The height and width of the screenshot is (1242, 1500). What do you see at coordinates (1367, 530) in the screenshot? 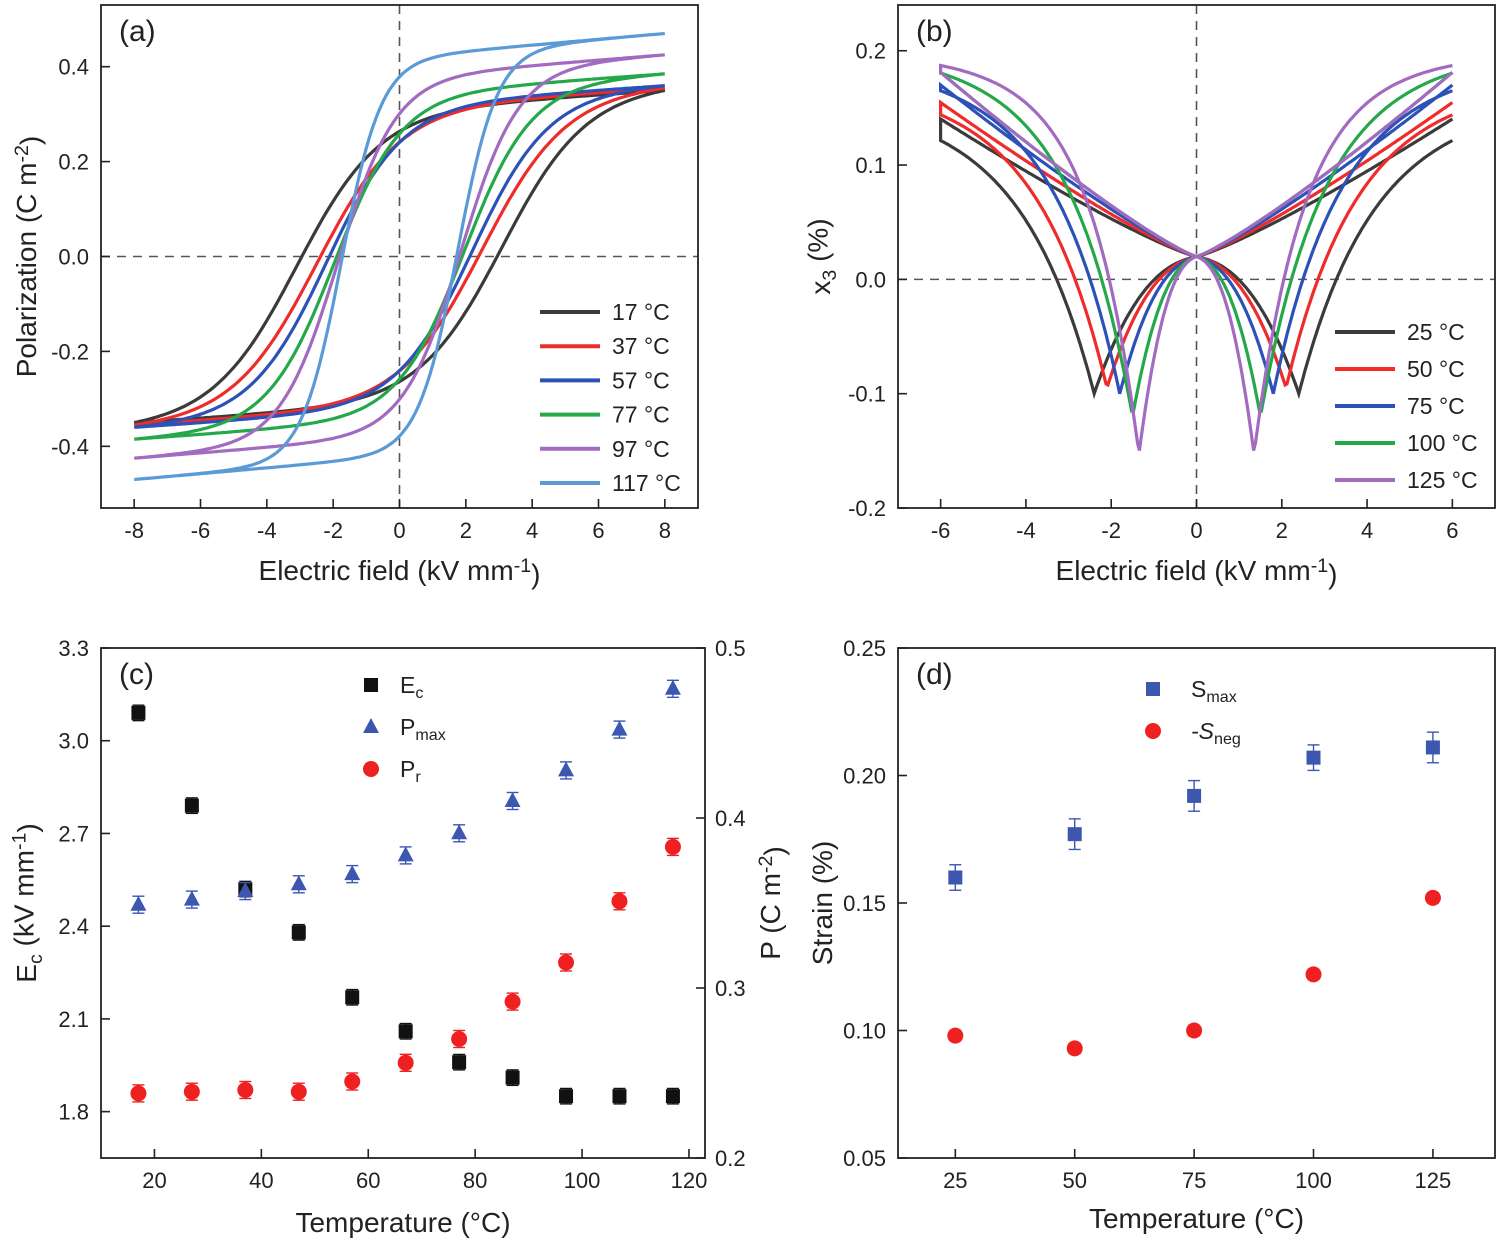
I see `1-xtick-label: 4` at bounding box center [1367, 530].